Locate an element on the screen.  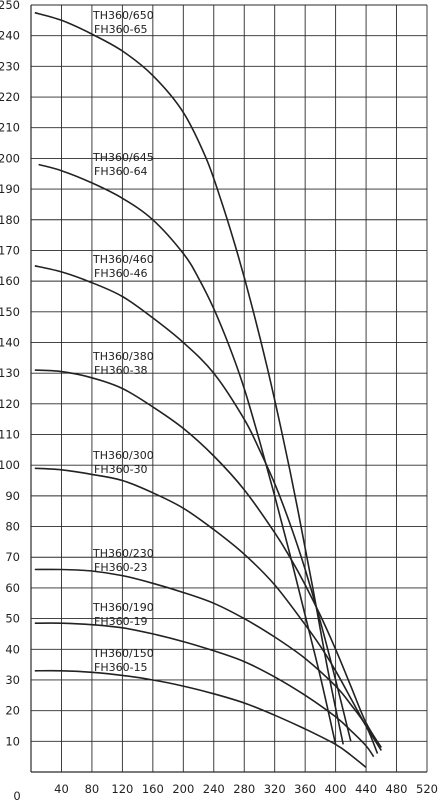
x-tick-label: 400 is located at coordinates (336, 789).